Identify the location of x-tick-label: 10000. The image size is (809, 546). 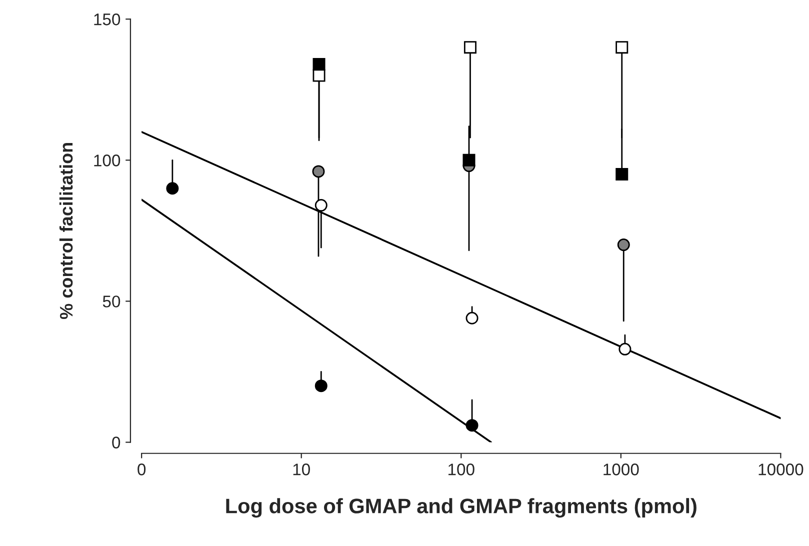
(781, 470).